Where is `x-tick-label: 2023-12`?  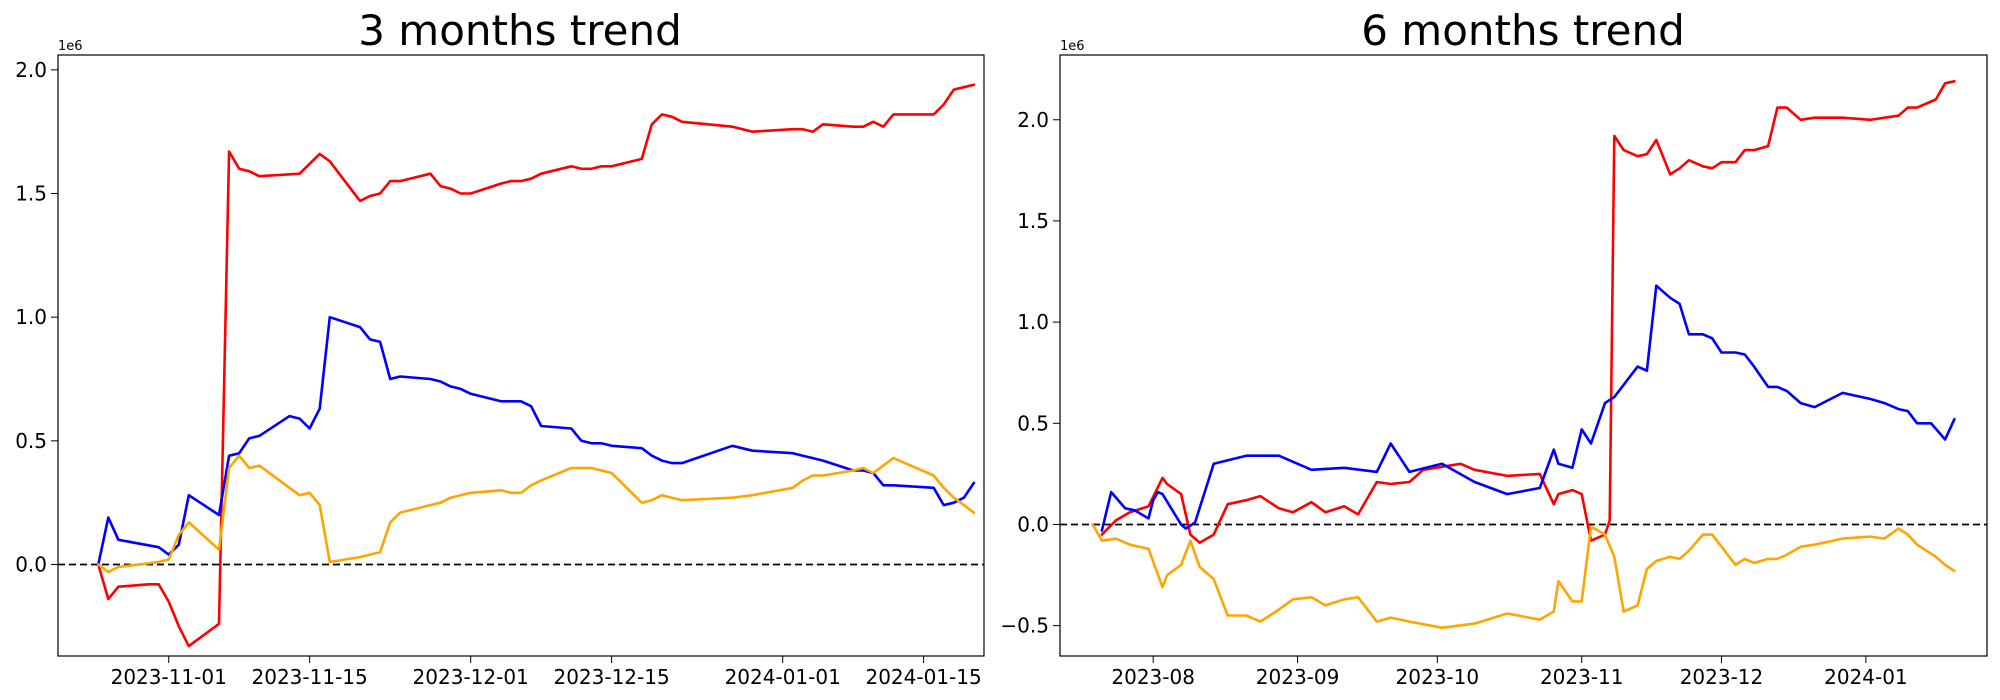
x-tick-label: 2023-12 is located at coordinates (1722, 677).